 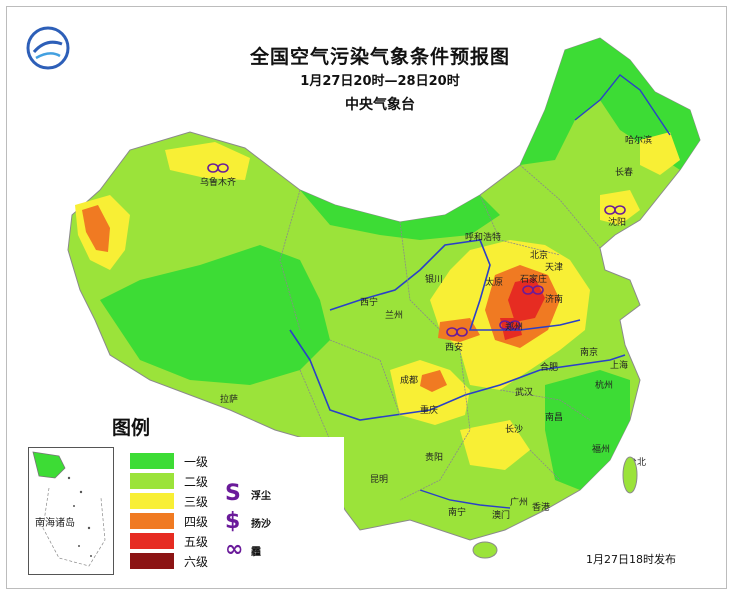 What do you see at coordinates (622, 105) in the screenshot?
I see `heilongjiang-river` at bounding box center [622, 105].